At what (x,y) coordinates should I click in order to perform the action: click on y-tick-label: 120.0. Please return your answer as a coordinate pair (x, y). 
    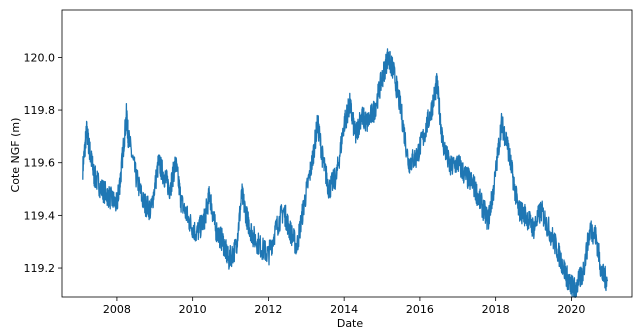
    Looking at the image, I should click on (40, 57).